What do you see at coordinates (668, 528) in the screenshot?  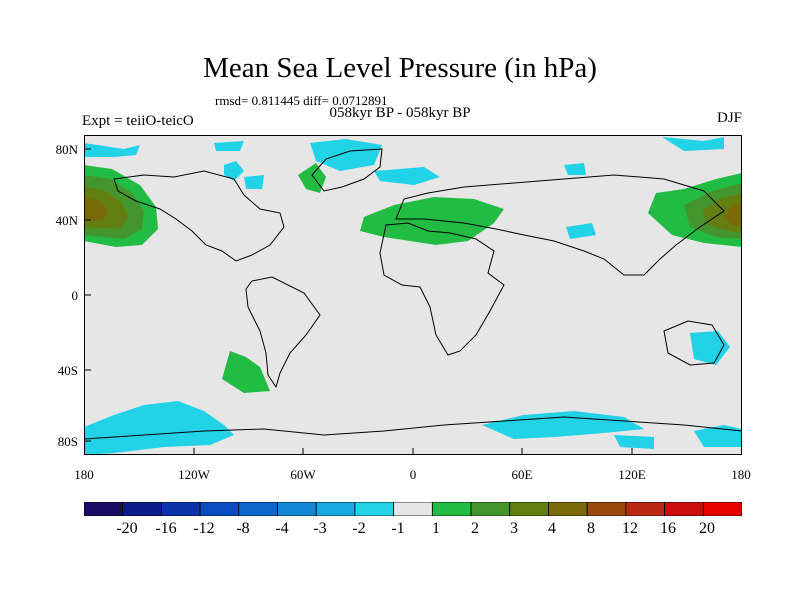 I see `colorbar-label: 16` at bounding box center [668, 528].